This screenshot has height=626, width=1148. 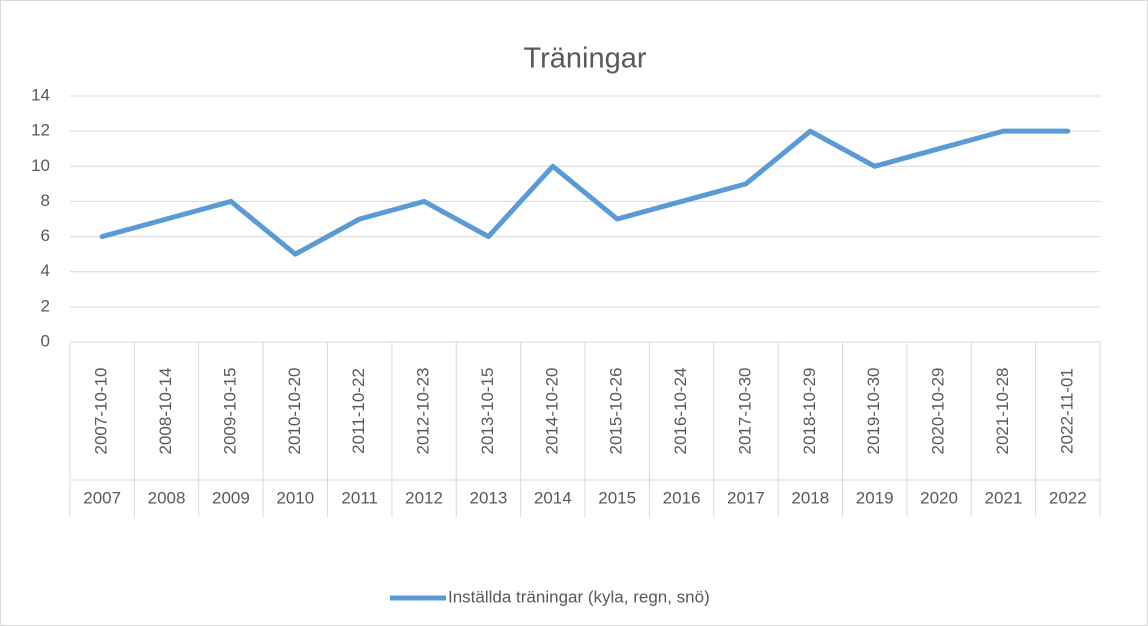 I want to click on y-tick-label: 0, so click(x=45, y=340).